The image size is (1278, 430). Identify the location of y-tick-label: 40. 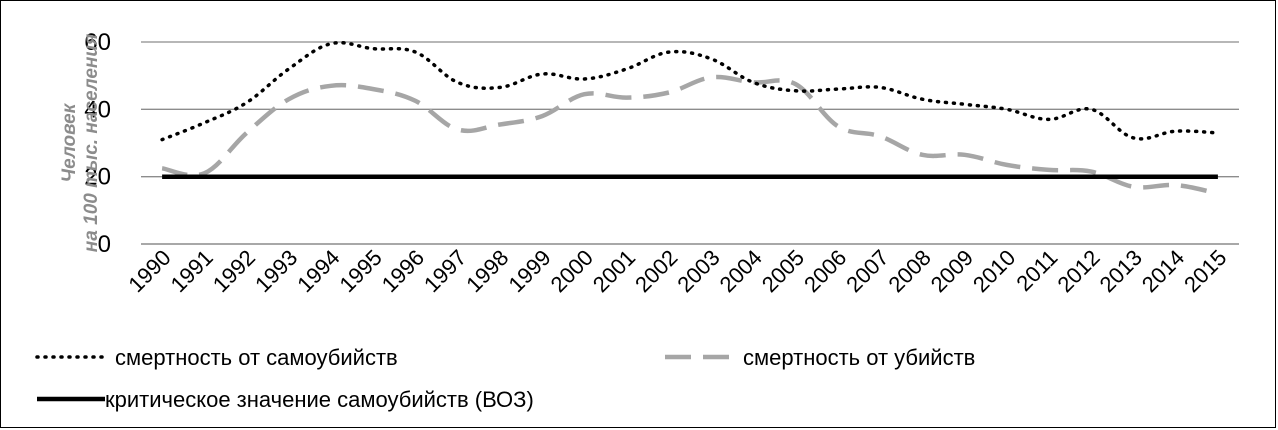
(97, 109).